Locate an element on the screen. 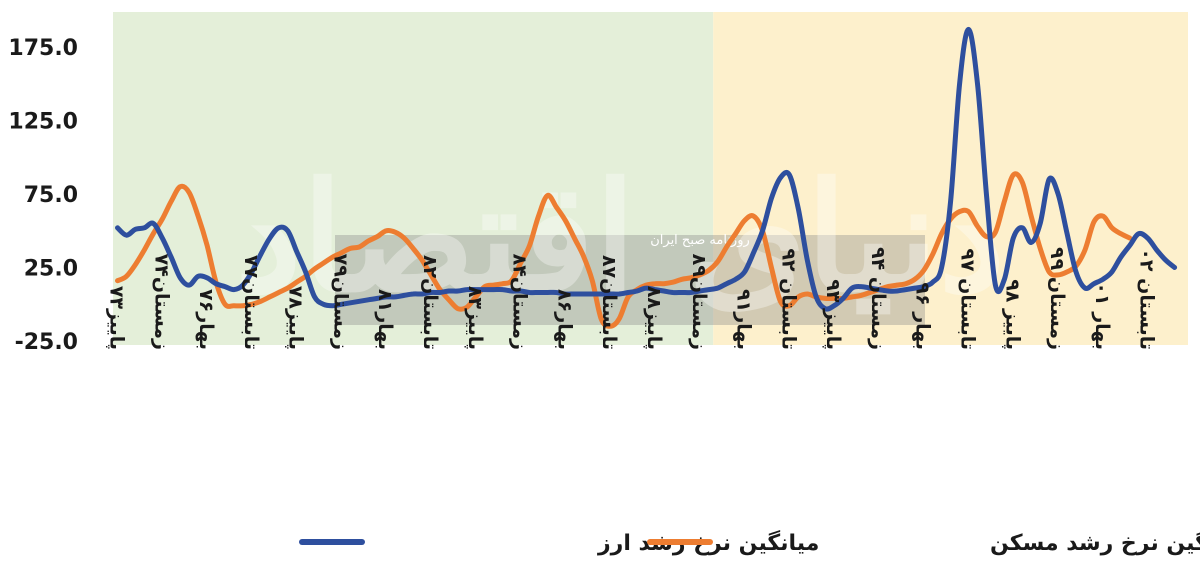  legend-housing-label: میانگین نرخ رشد مسکن is located at coordinates (1095, 542).